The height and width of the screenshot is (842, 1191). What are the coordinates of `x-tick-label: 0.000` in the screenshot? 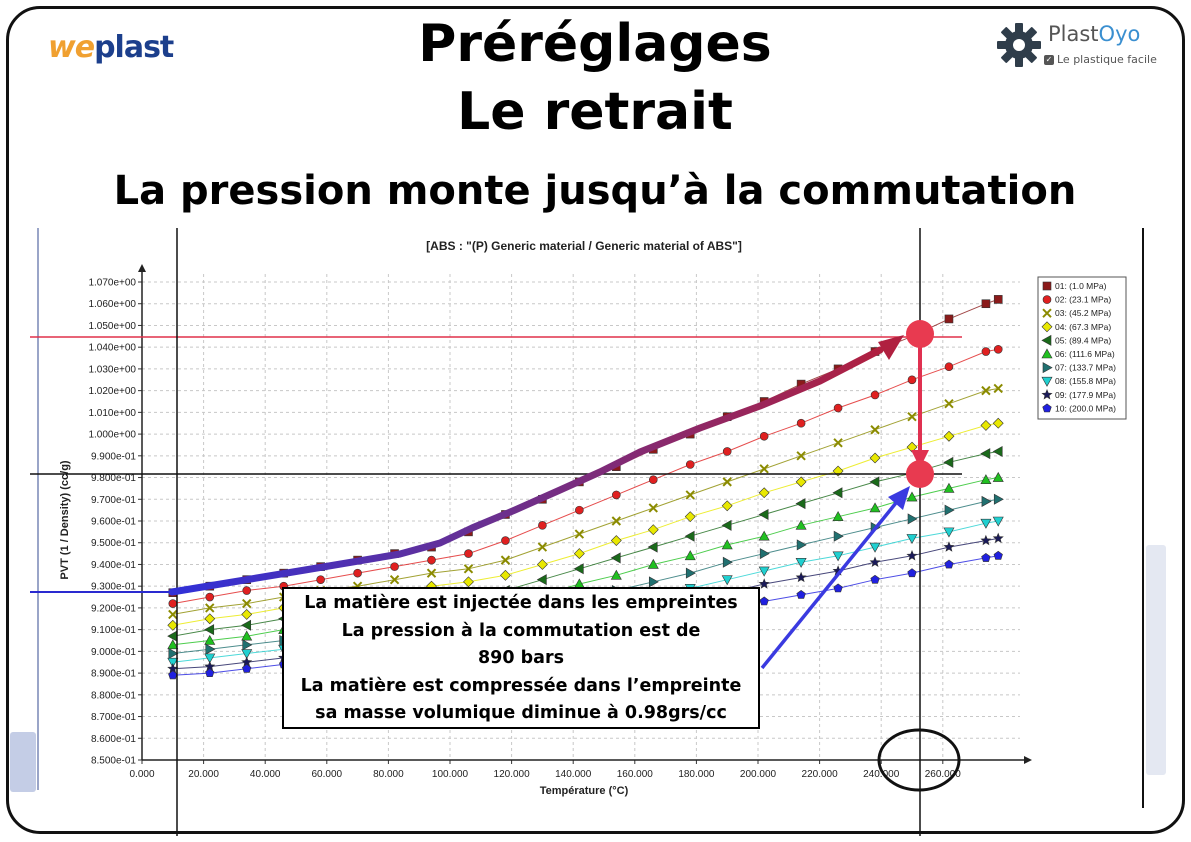 It's located at (141, 774).